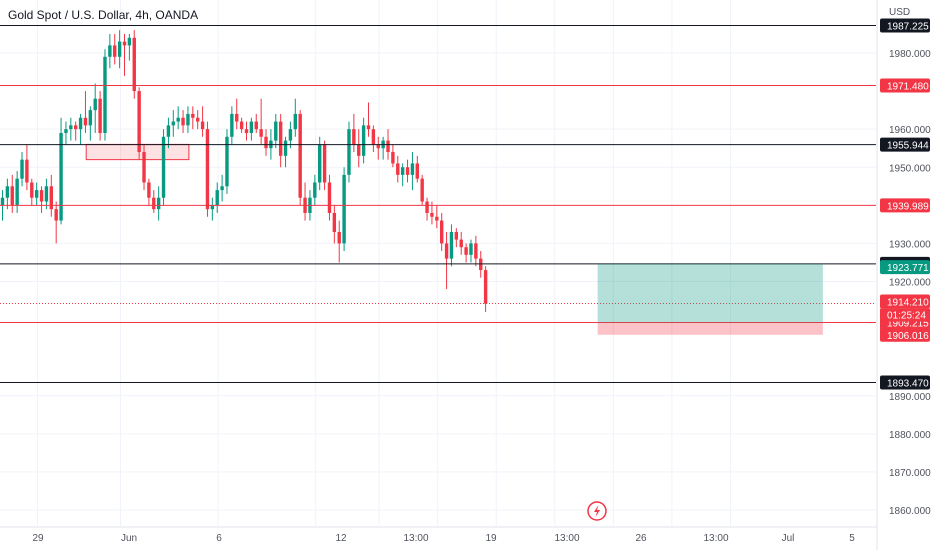 This screenshot has width=932, height=555. I want to click on level-price-tag-text: 1955.944, so click(908, 146).